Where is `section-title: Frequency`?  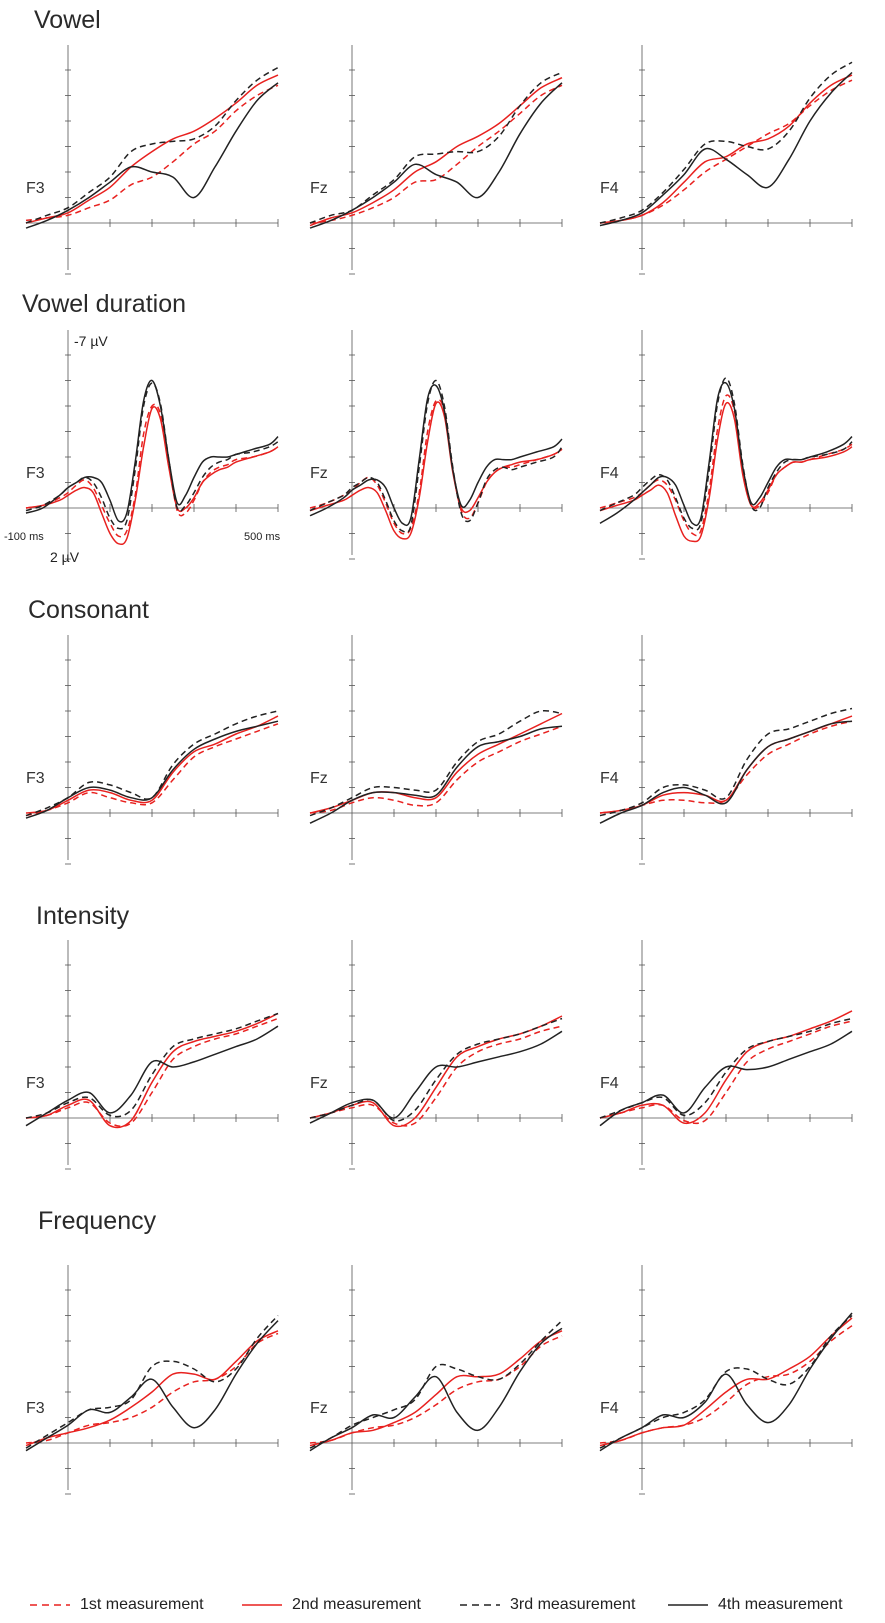
section-title: Frequency is located at coordinates (97, 1221).